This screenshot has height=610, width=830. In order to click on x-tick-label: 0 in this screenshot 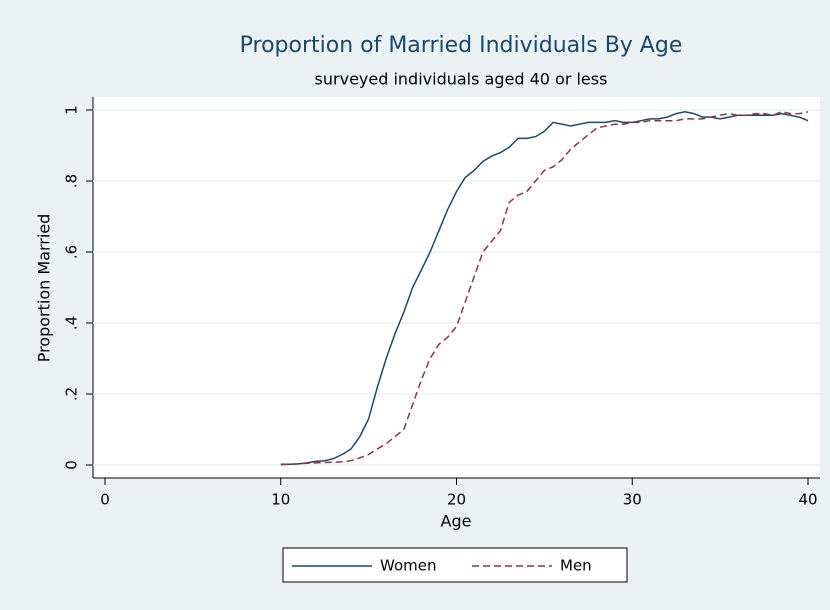, I will do `click(105, 500)`.